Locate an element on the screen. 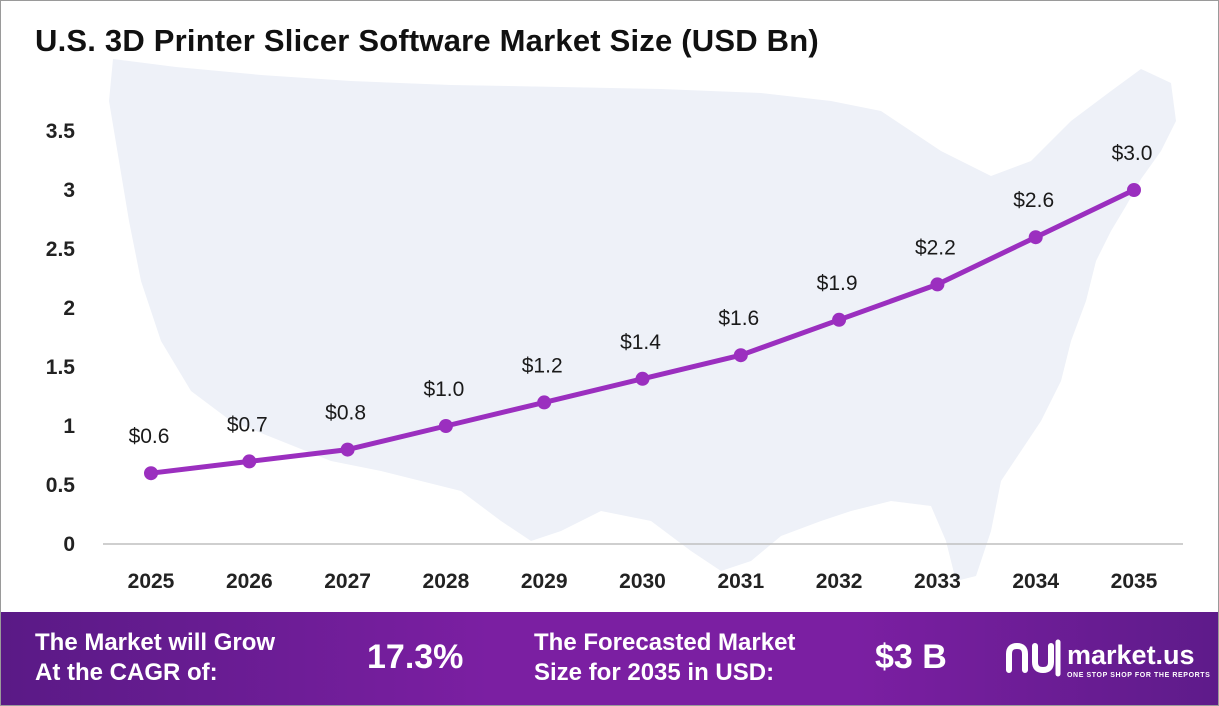 This screenshot has width=1219, height=706. data-label: $0.8 is located at coordinates (345, 413).